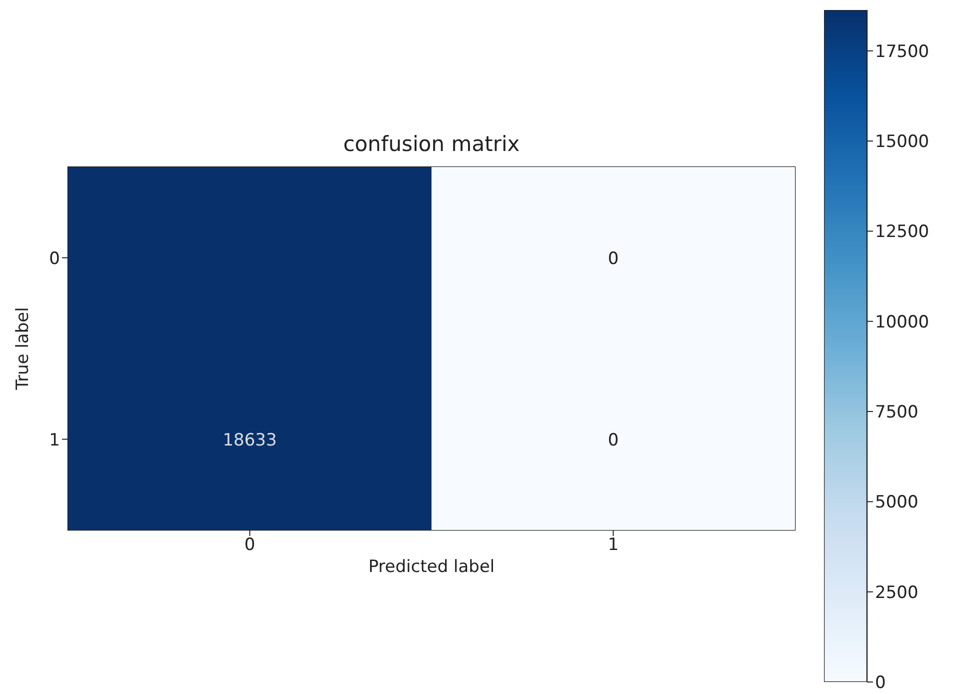 The image size is (957, 694). I want to click on color-bar-label: 7500, so click(896, 412).